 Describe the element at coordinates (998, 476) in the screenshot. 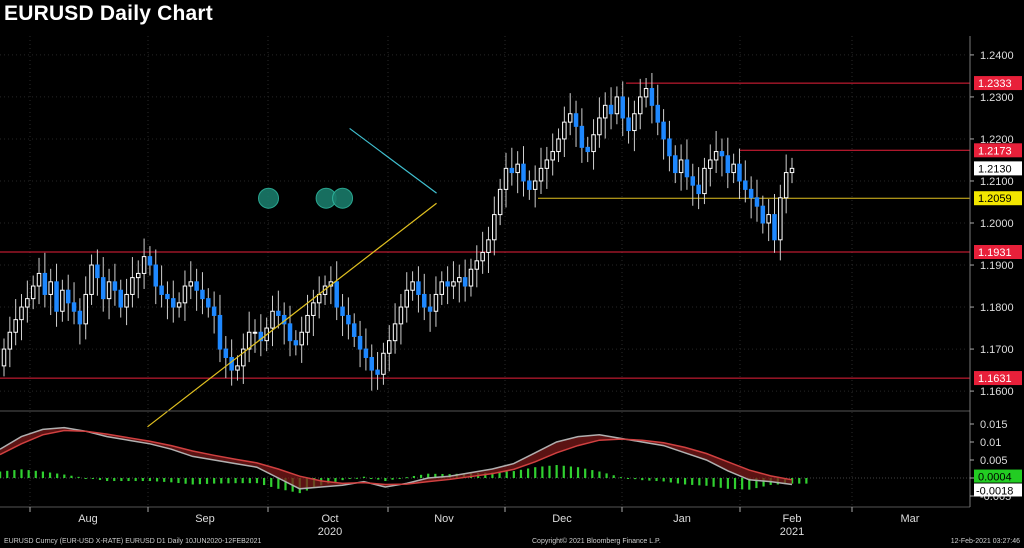

I see `macd-value-box` at that location.